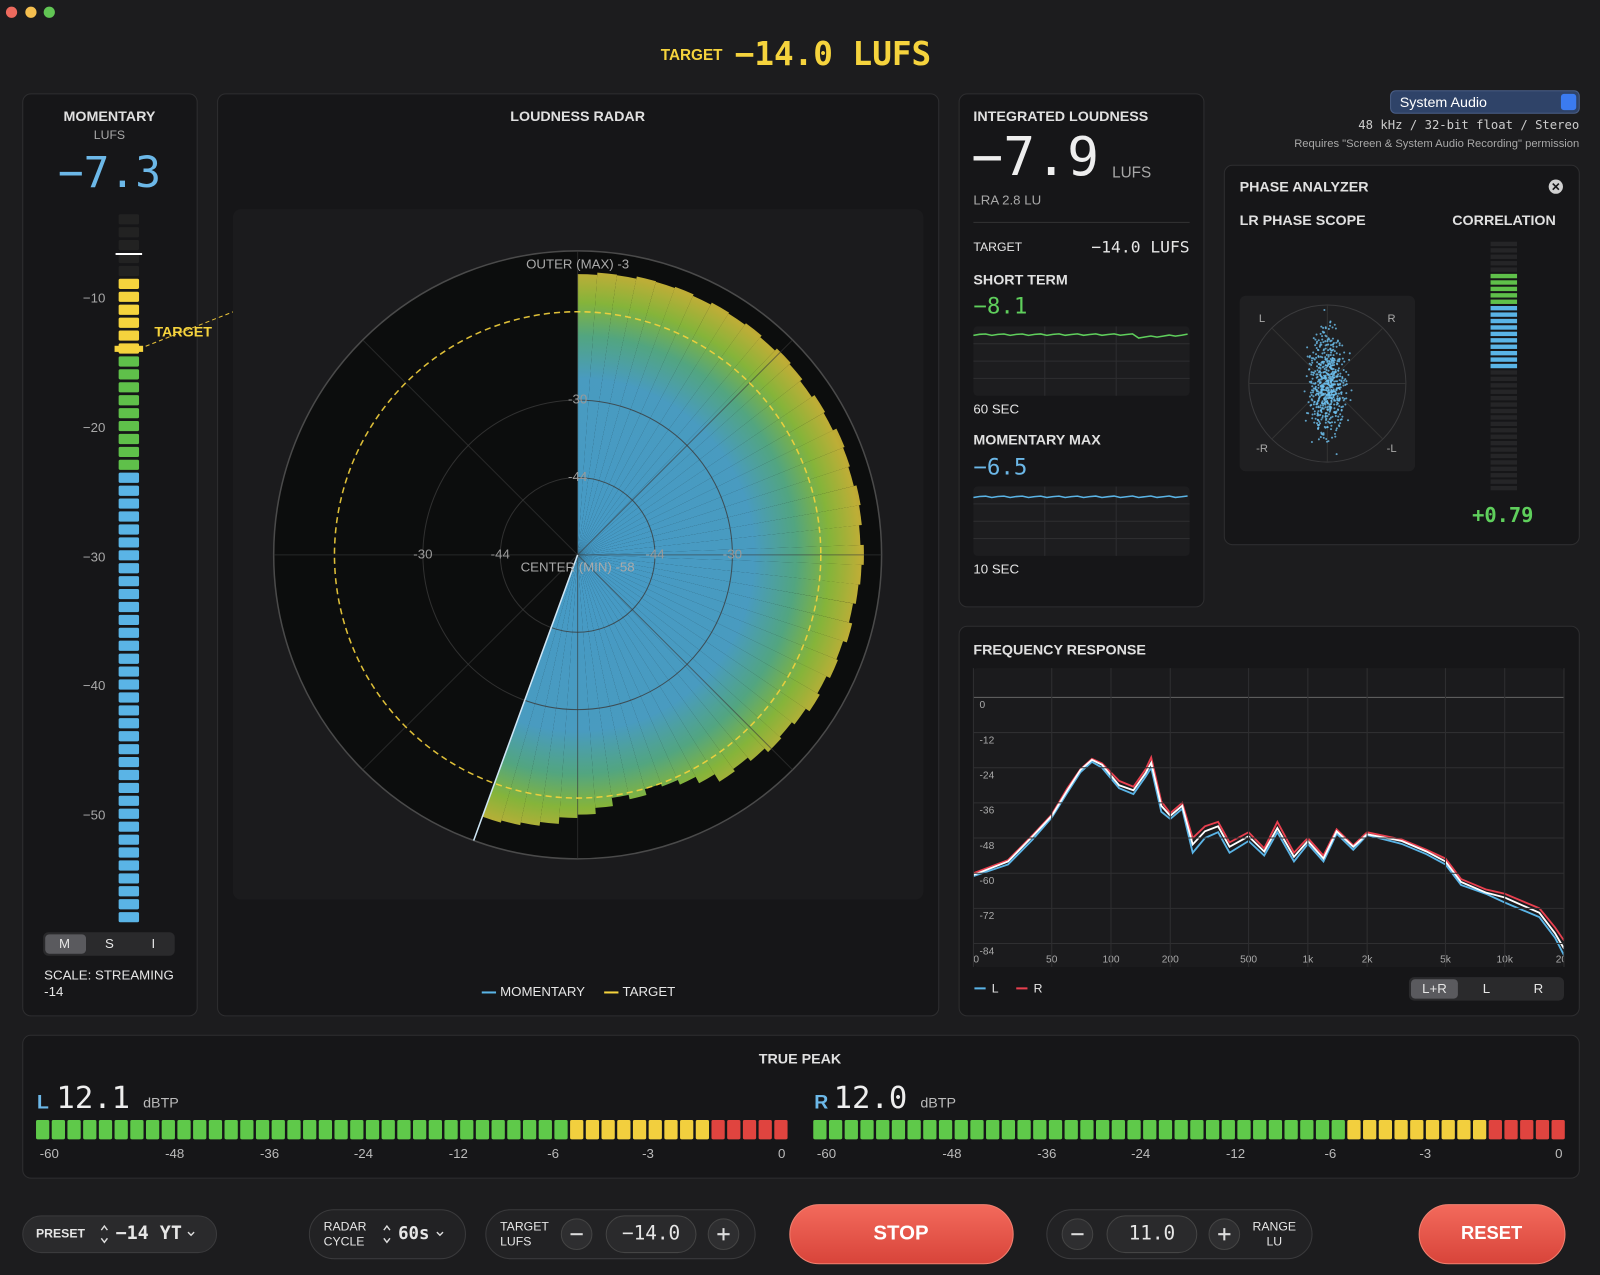 The height and width of the screenshot is (1275, 1600). Describe the element at coordinates (153, 943) in the screenshot. I see `mode-i: I` at that location.